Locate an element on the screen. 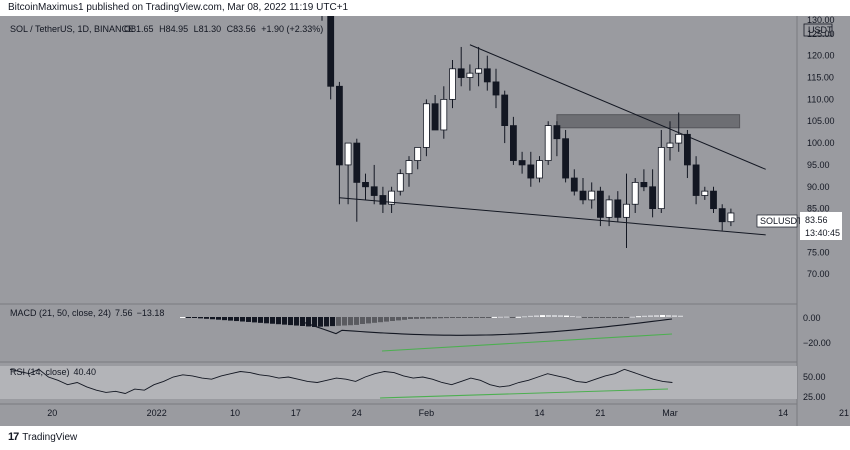 This screenshot has height=450, width=850. rsi-trend-green is located at coordinates (524, 393).